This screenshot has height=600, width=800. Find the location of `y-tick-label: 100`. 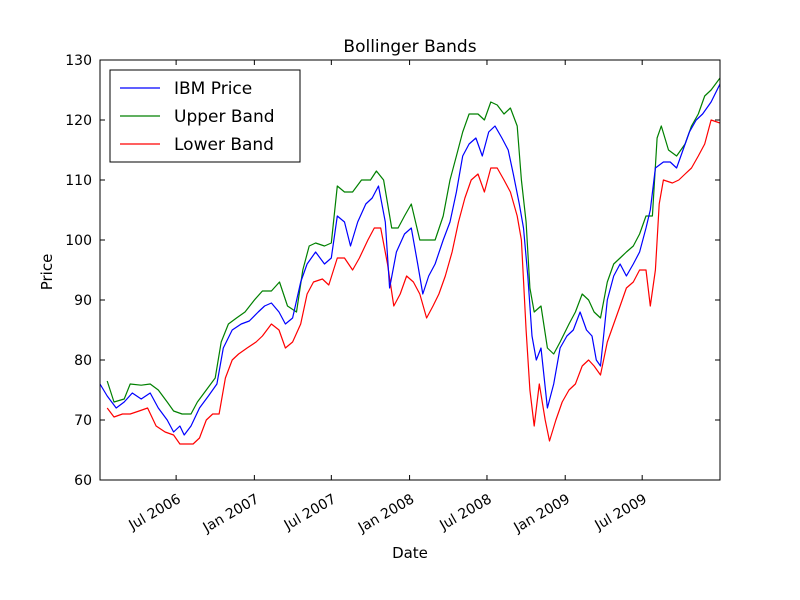

y-tick-label: 100 is located at coordinates (78, 241).